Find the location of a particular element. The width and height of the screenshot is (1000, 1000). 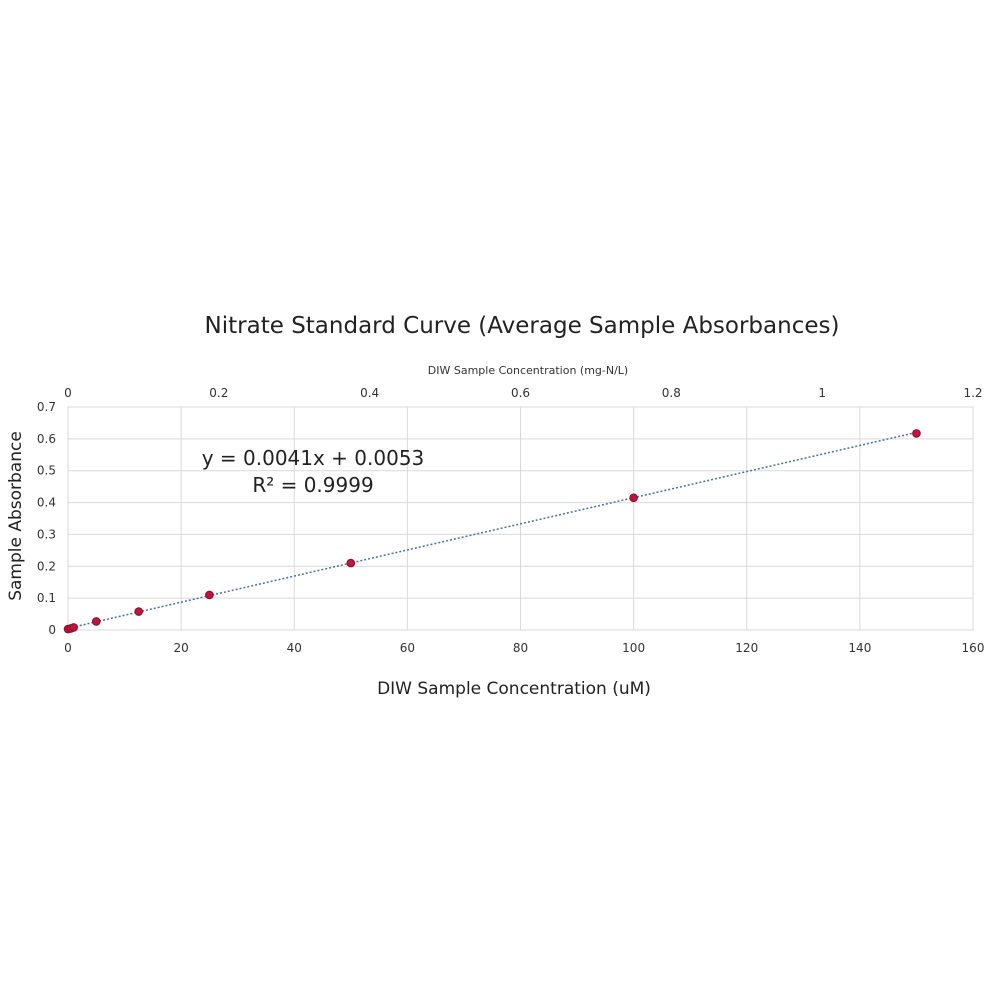

y-tick-label: 0.4 is located at coordinates (46, 503).